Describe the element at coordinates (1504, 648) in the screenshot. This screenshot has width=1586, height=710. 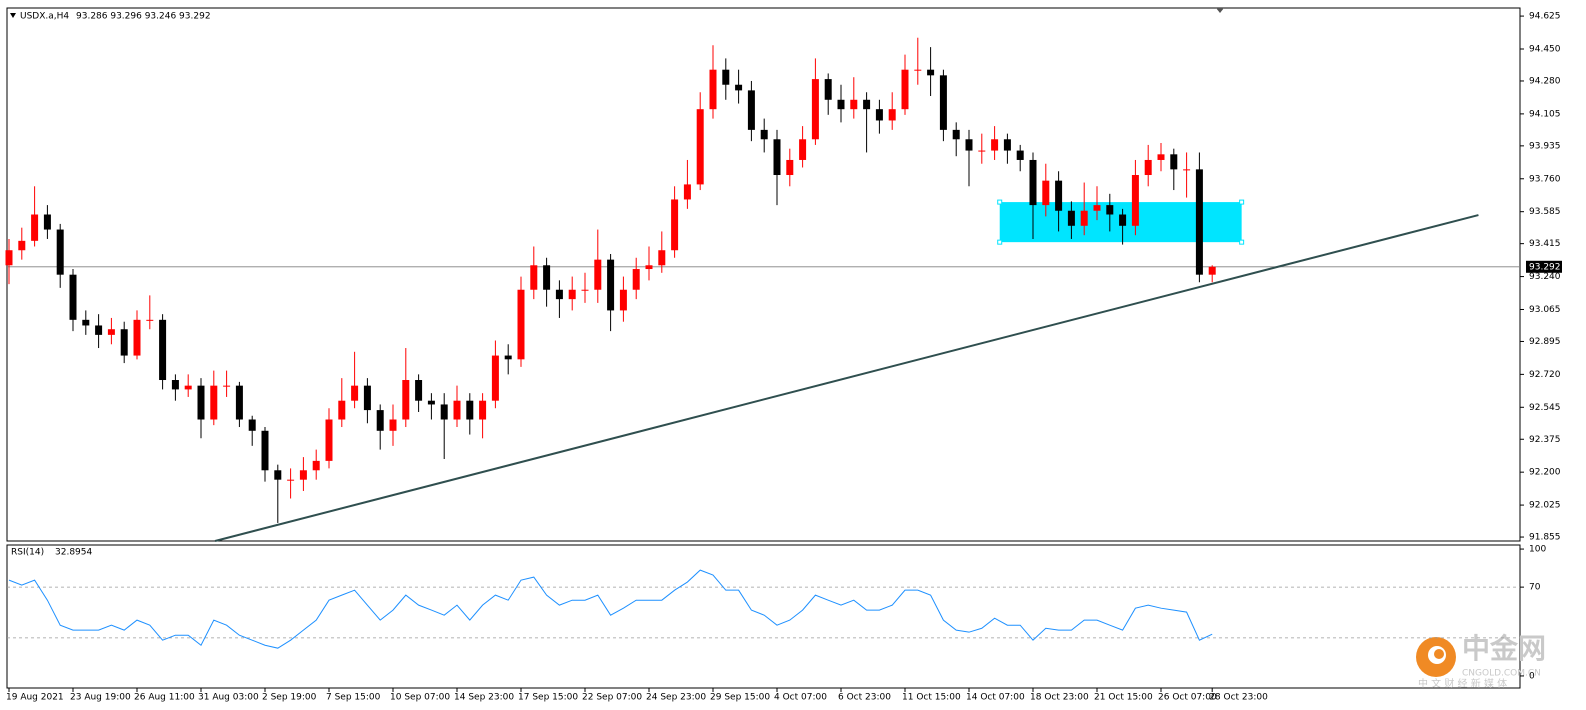
I see `watermark-brand: 中金网` at that location.